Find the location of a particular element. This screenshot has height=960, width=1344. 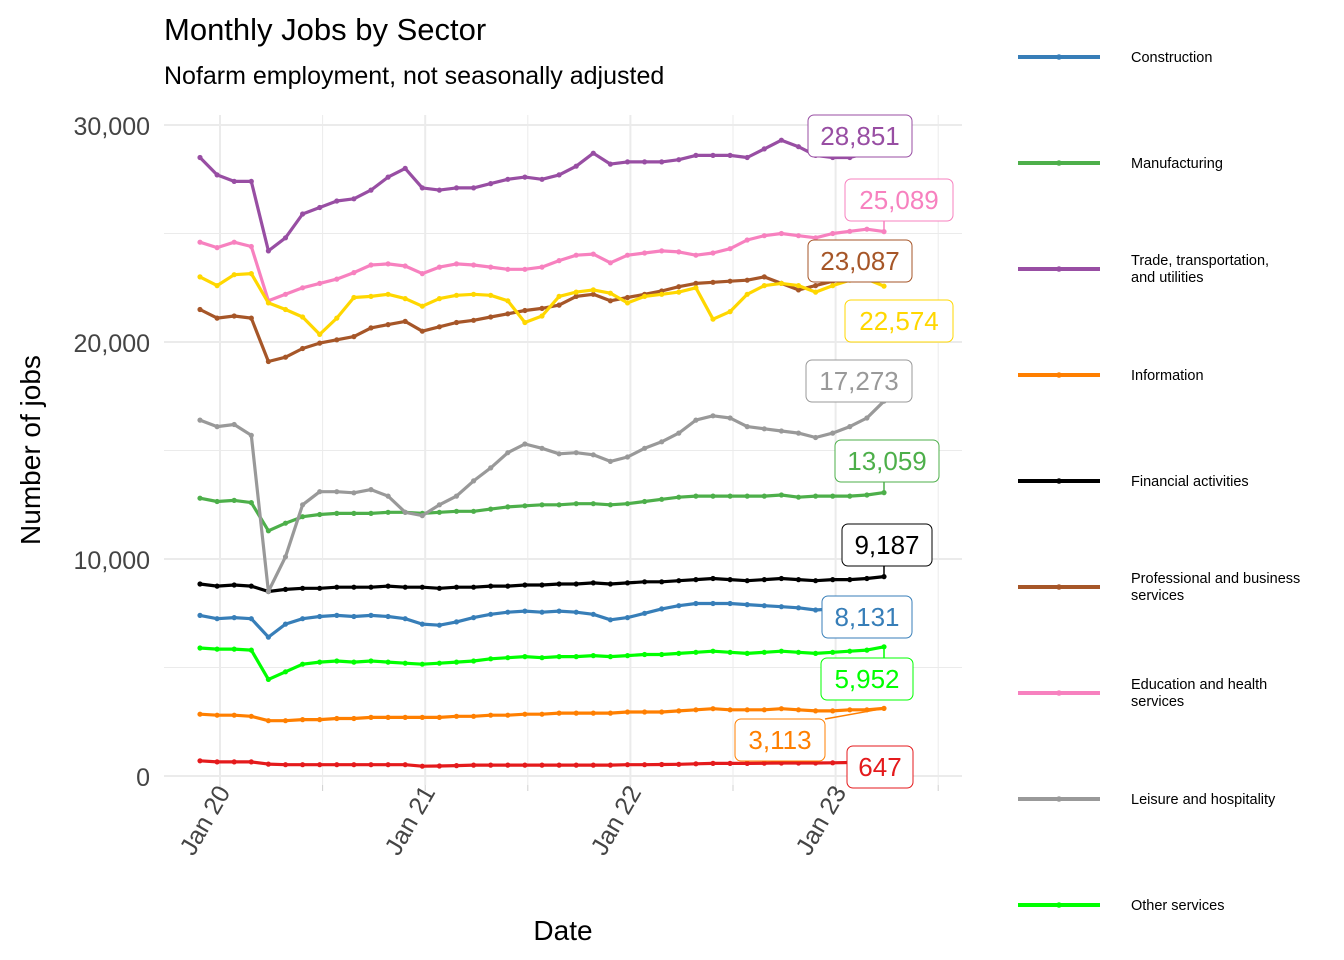

end-label-value: 5,952 is located at coordinates (866, 679).